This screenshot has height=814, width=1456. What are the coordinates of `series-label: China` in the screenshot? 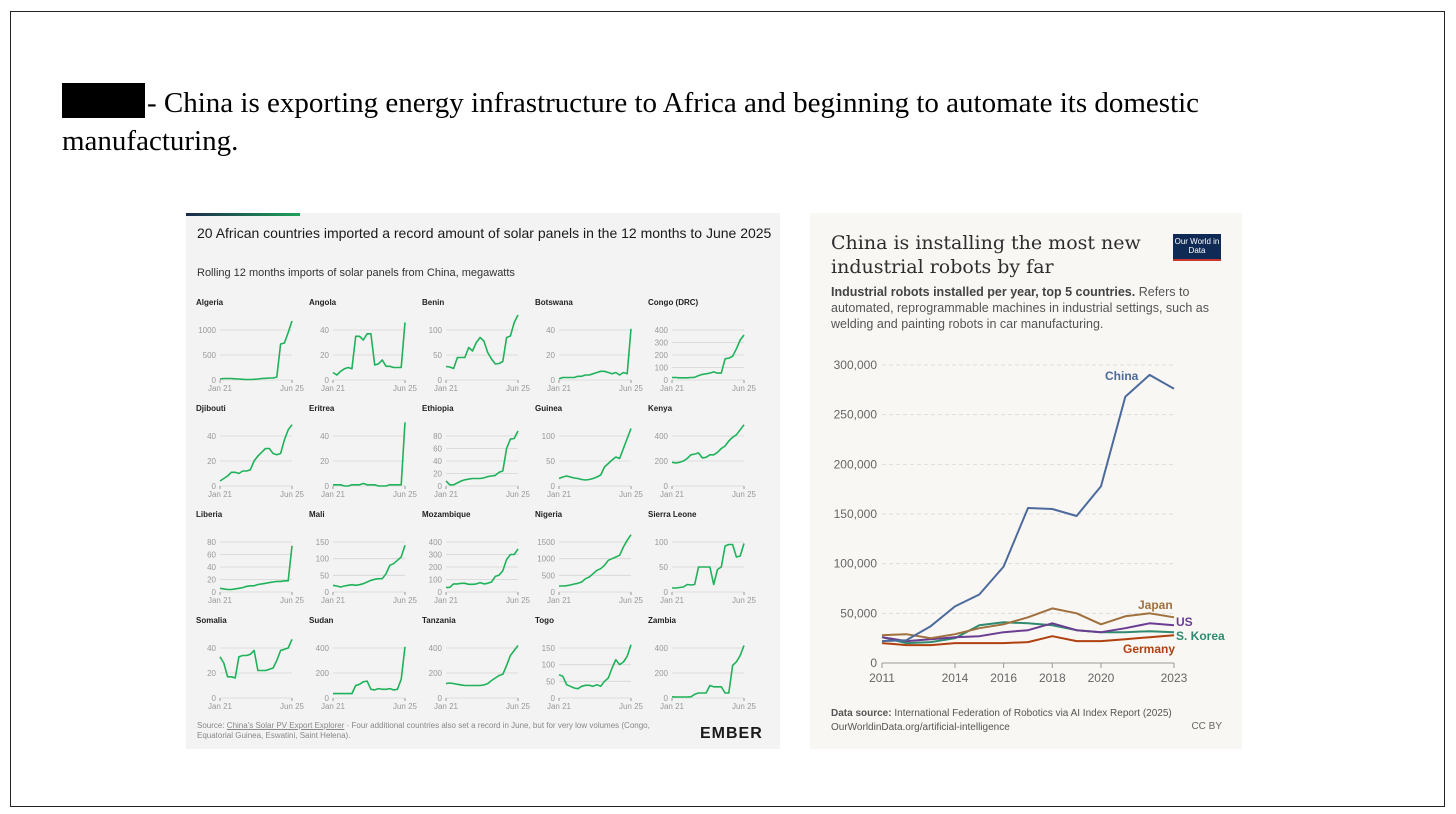 It's located at (1122, 376).